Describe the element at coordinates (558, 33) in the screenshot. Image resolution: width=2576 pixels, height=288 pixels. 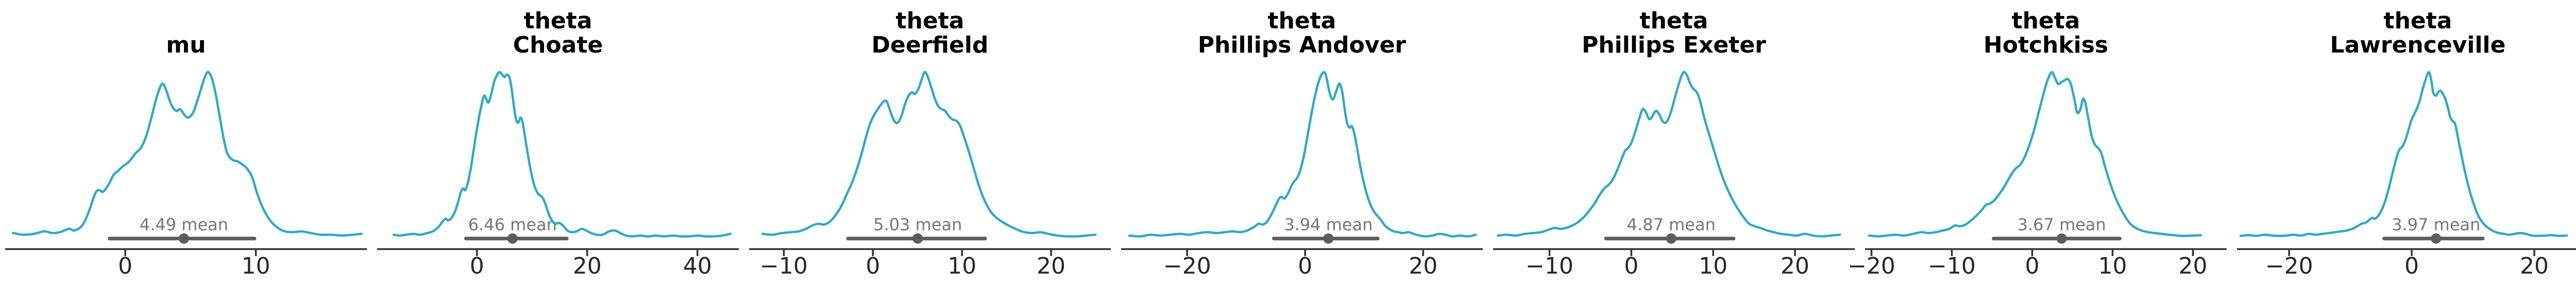
I see `subplot-title: theta Choate` at that location.